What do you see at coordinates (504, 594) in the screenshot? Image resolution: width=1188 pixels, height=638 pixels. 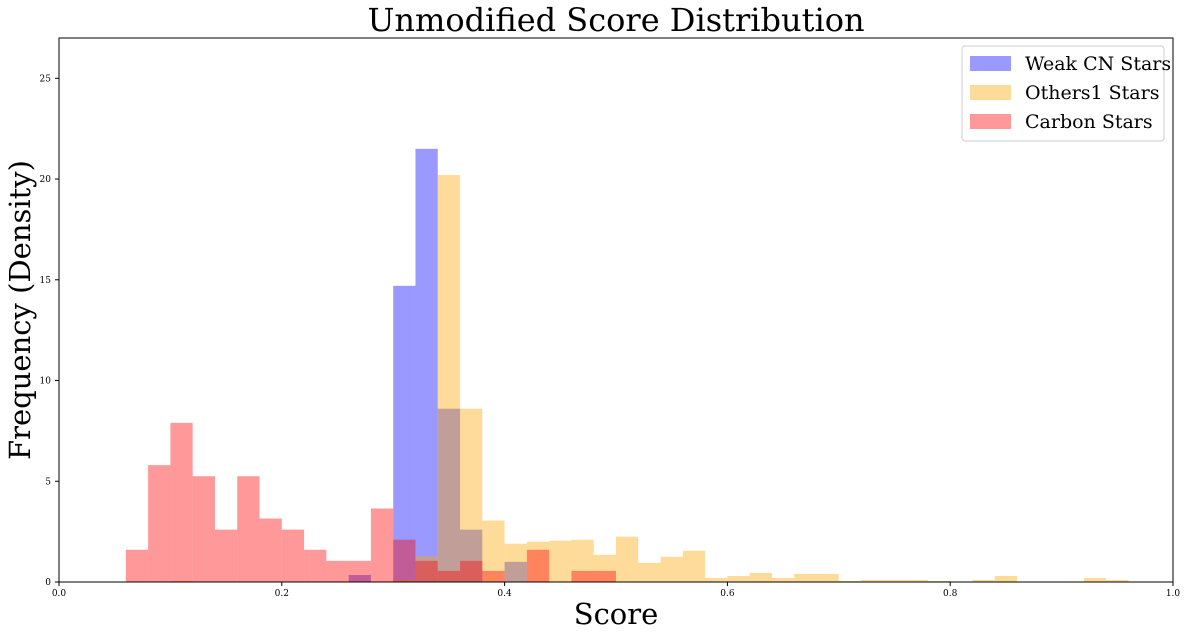 I see `x-tick-label: 0.4` at bounding box center [504, 594].